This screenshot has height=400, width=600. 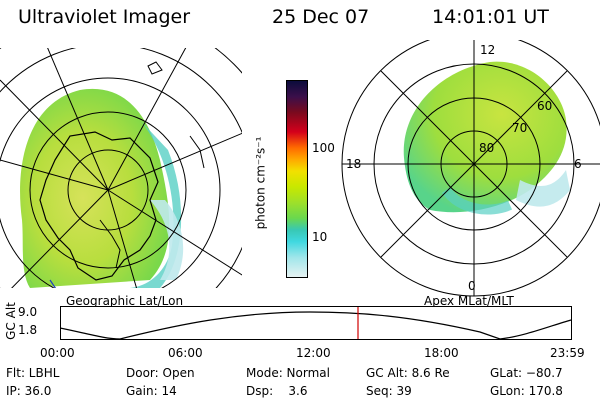 What do you see at coordinates (320, 237) in the screenshot?
I see `colorbar-tick-10: 10` at bounding box center [320, 237].